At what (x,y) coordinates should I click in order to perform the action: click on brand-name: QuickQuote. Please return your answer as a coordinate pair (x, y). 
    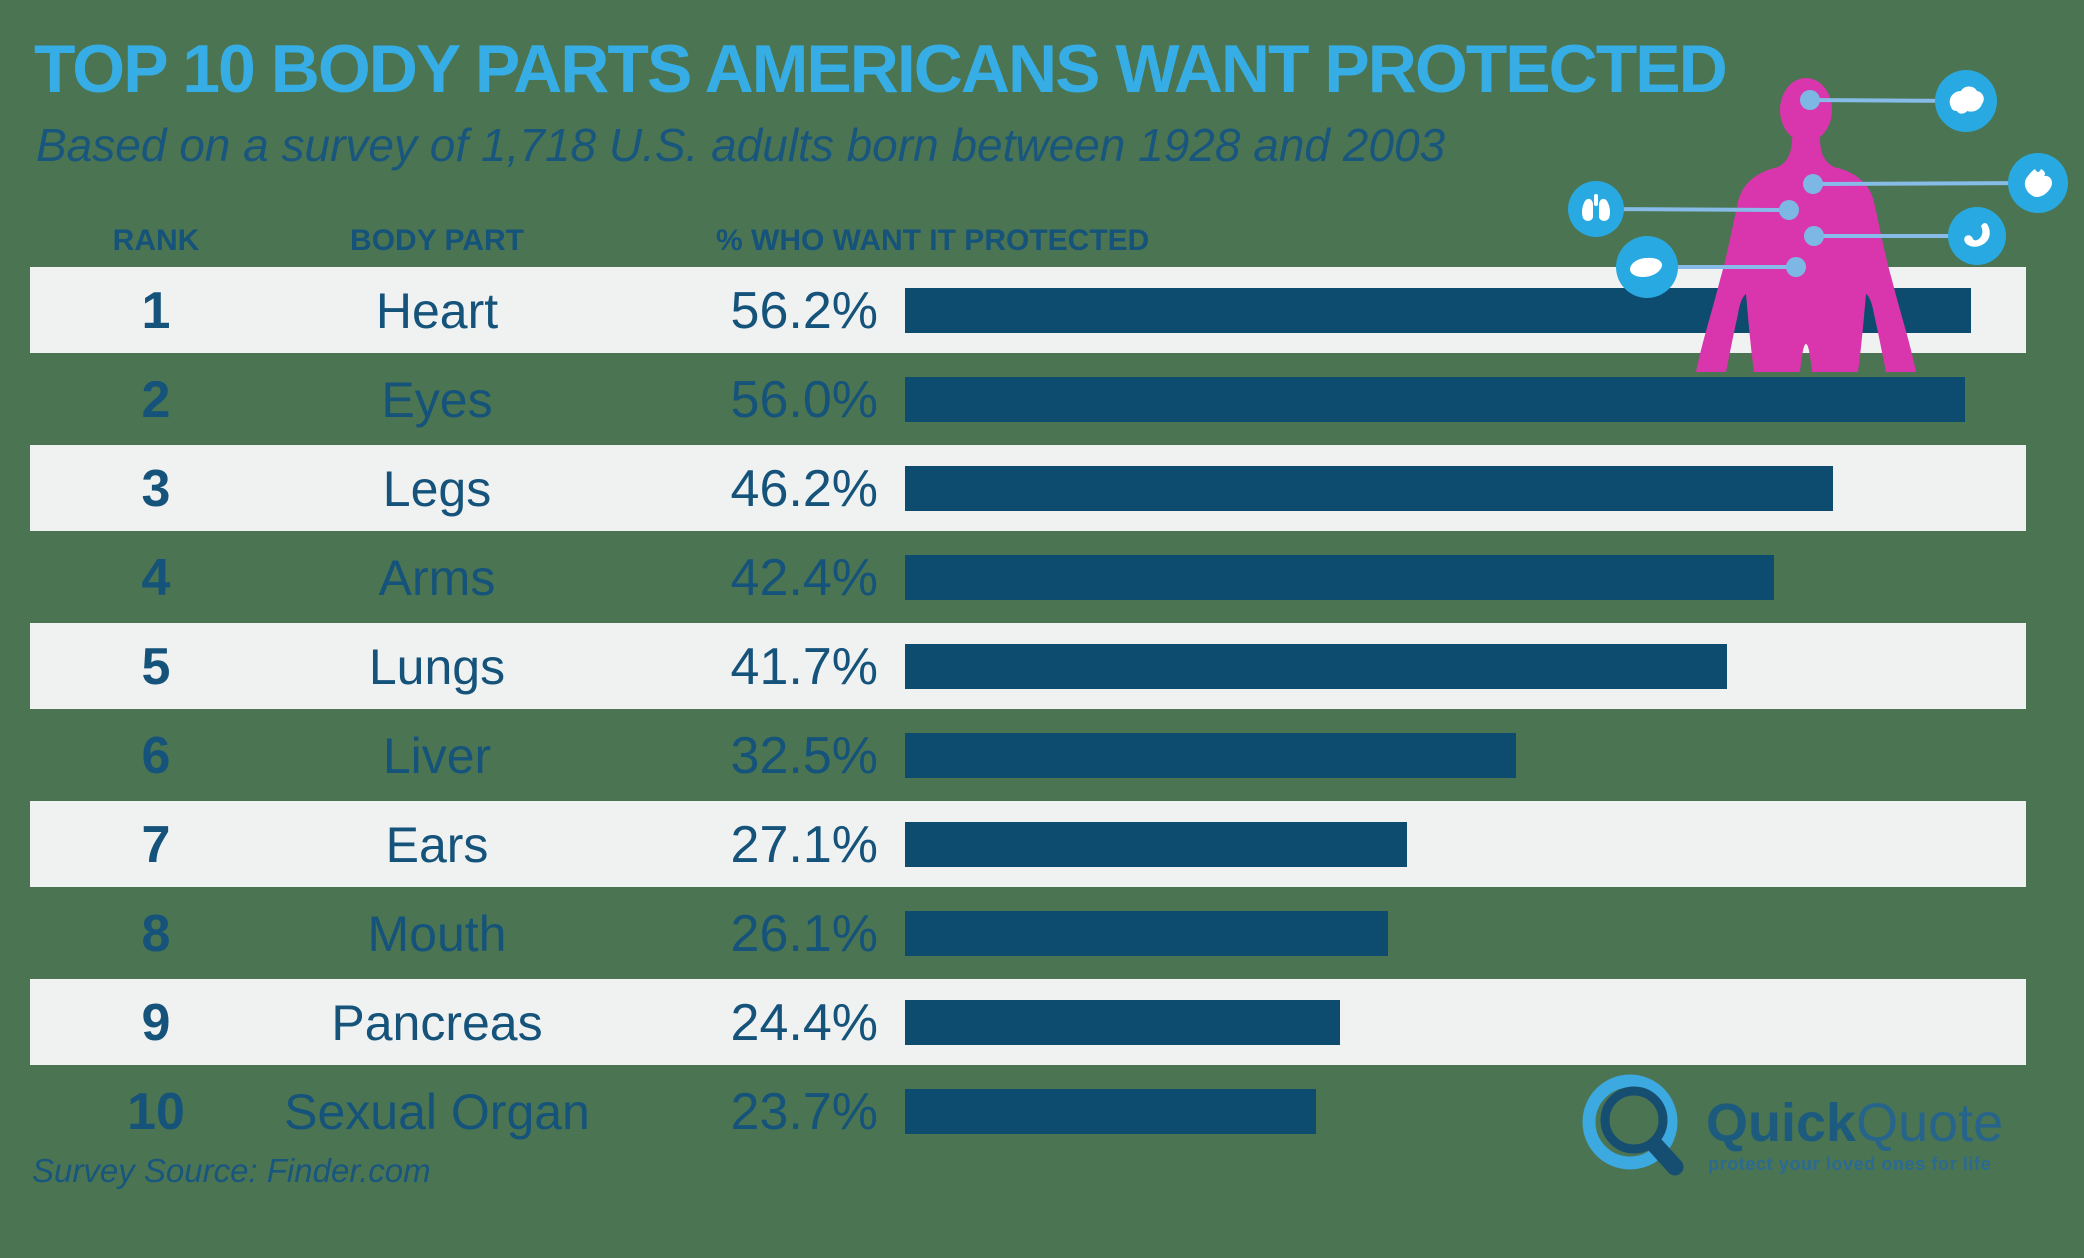
    Looking at the image, I should click on (1854, 1123).